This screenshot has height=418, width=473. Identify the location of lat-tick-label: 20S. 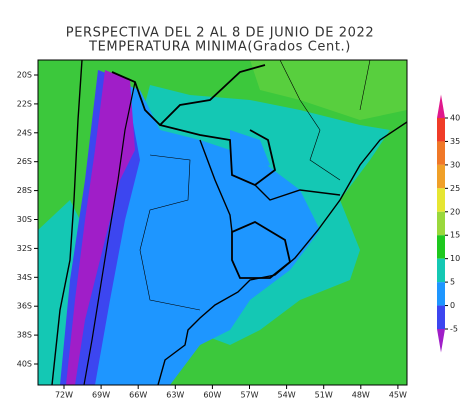
(24, 75).